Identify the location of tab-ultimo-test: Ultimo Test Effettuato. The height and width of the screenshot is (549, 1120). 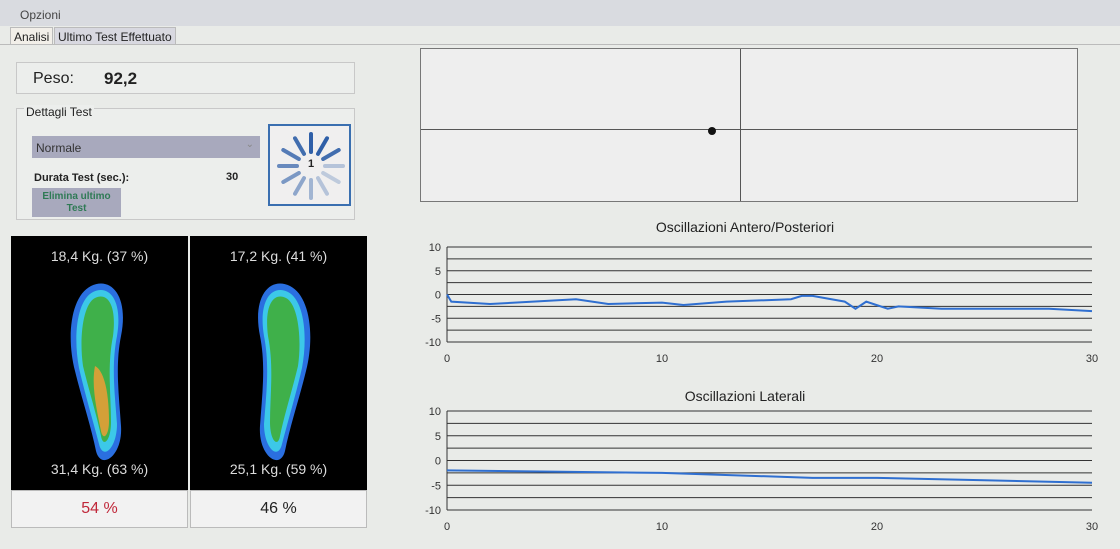
(115, 36).